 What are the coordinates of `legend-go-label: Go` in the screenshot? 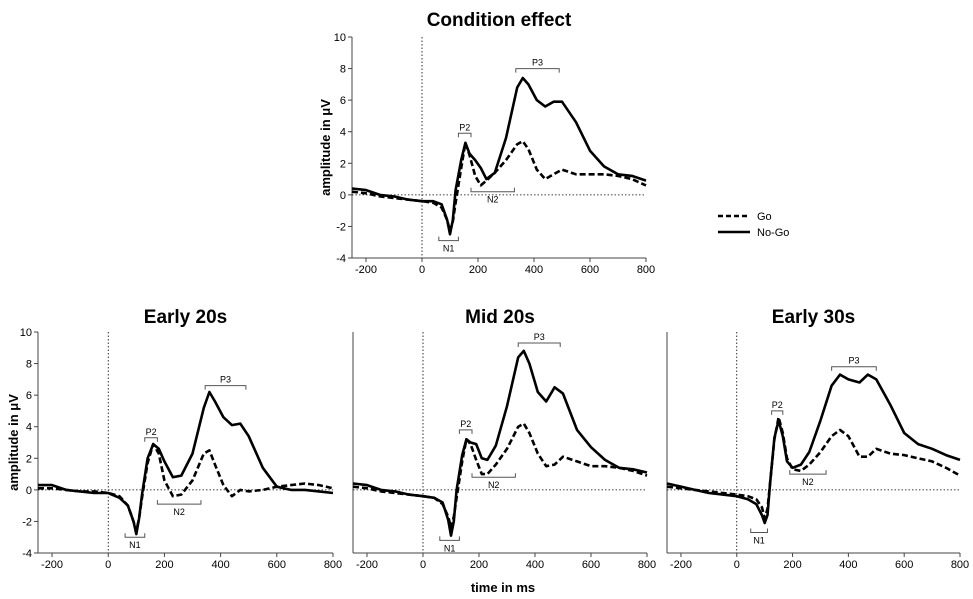 It's located at (764, 217).